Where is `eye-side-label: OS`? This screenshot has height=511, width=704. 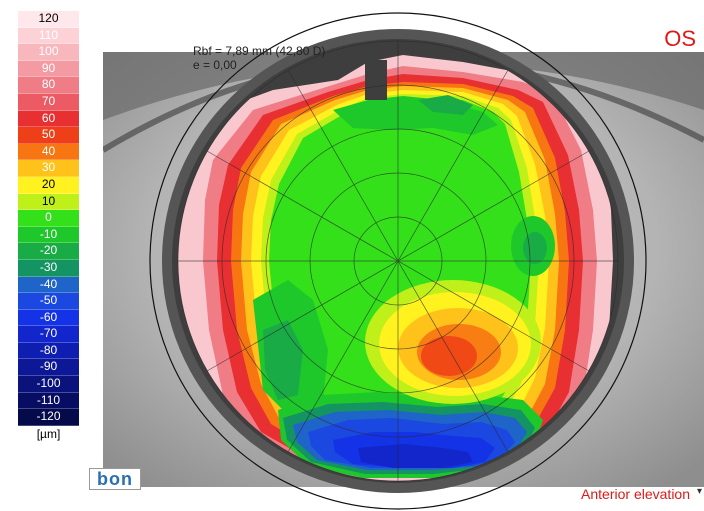 eye-side-label: OS is located at coordinates (680, 38).